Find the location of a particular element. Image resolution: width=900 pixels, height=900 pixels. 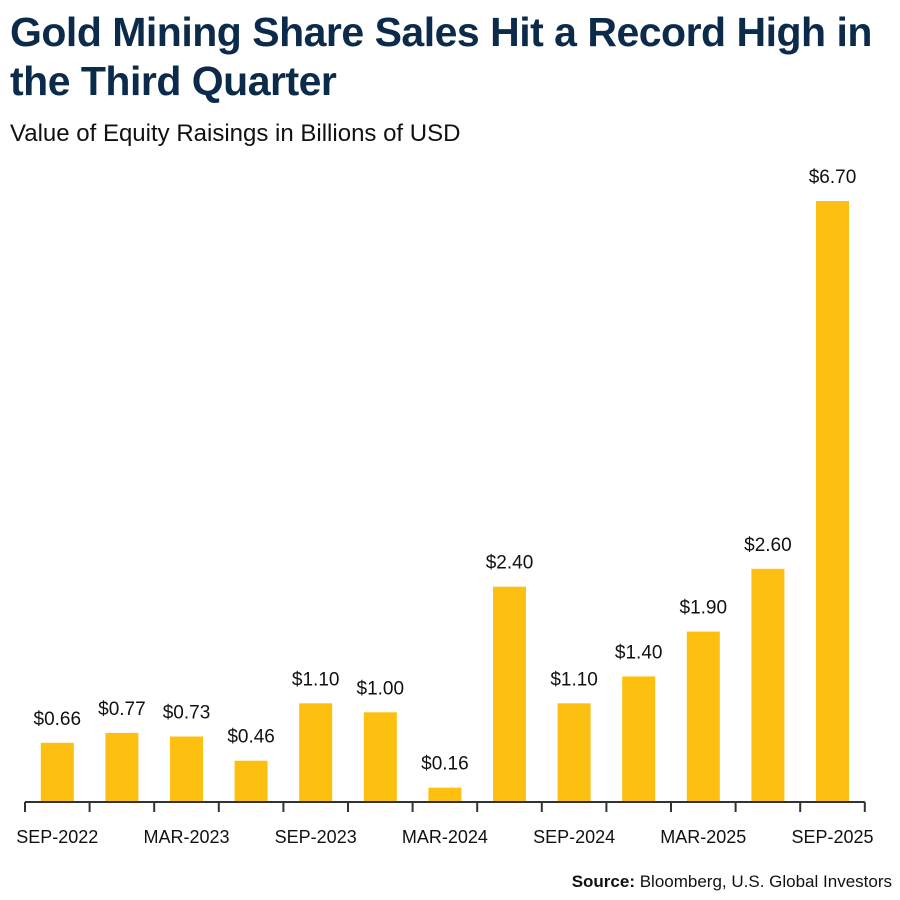

source-label: Source: is located at coordinates (603, 881).